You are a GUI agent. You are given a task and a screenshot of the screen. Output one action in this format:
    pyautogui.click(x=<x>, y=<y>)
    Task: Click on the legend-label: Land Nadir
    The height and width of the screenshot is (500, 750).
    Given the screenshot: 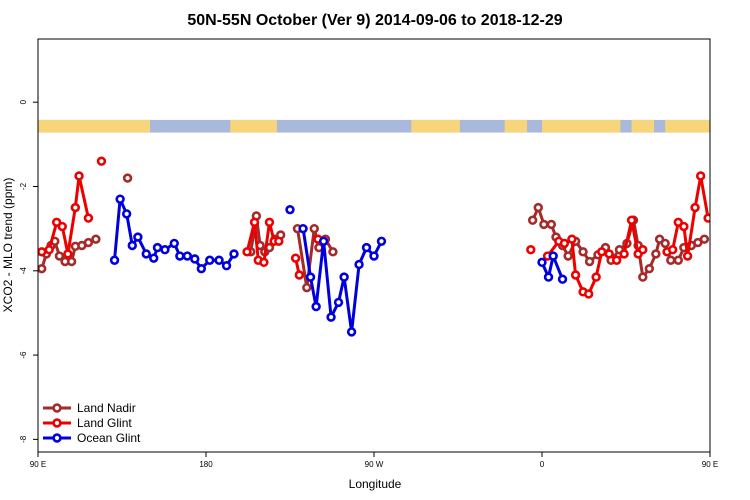 What is the action you would take?
    pyautogui.click(x=106, y=408)
    